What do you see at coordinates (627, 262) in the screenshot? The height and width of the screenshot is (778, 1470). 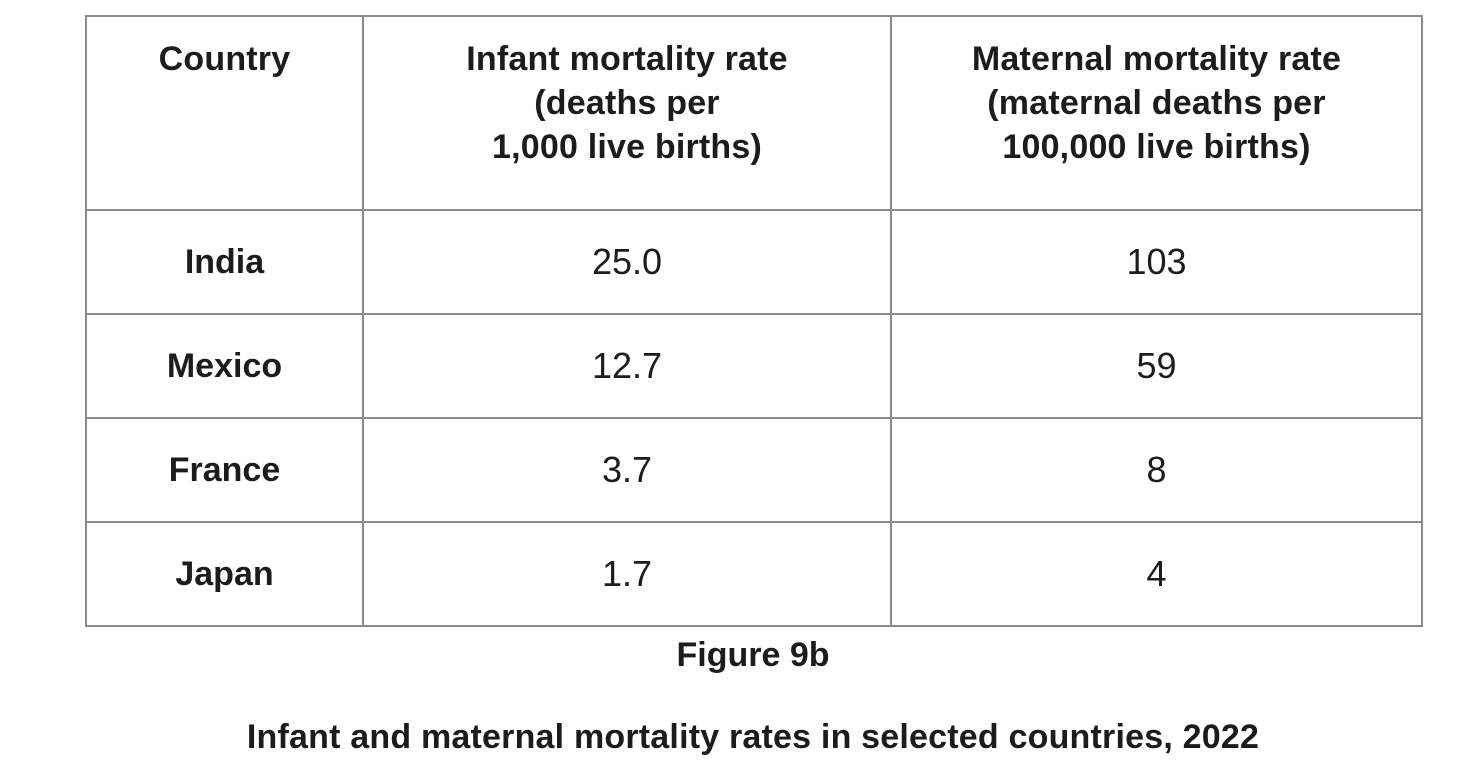 I see `infant-mortality-value: 25.0` at bounding box center [627, 262].